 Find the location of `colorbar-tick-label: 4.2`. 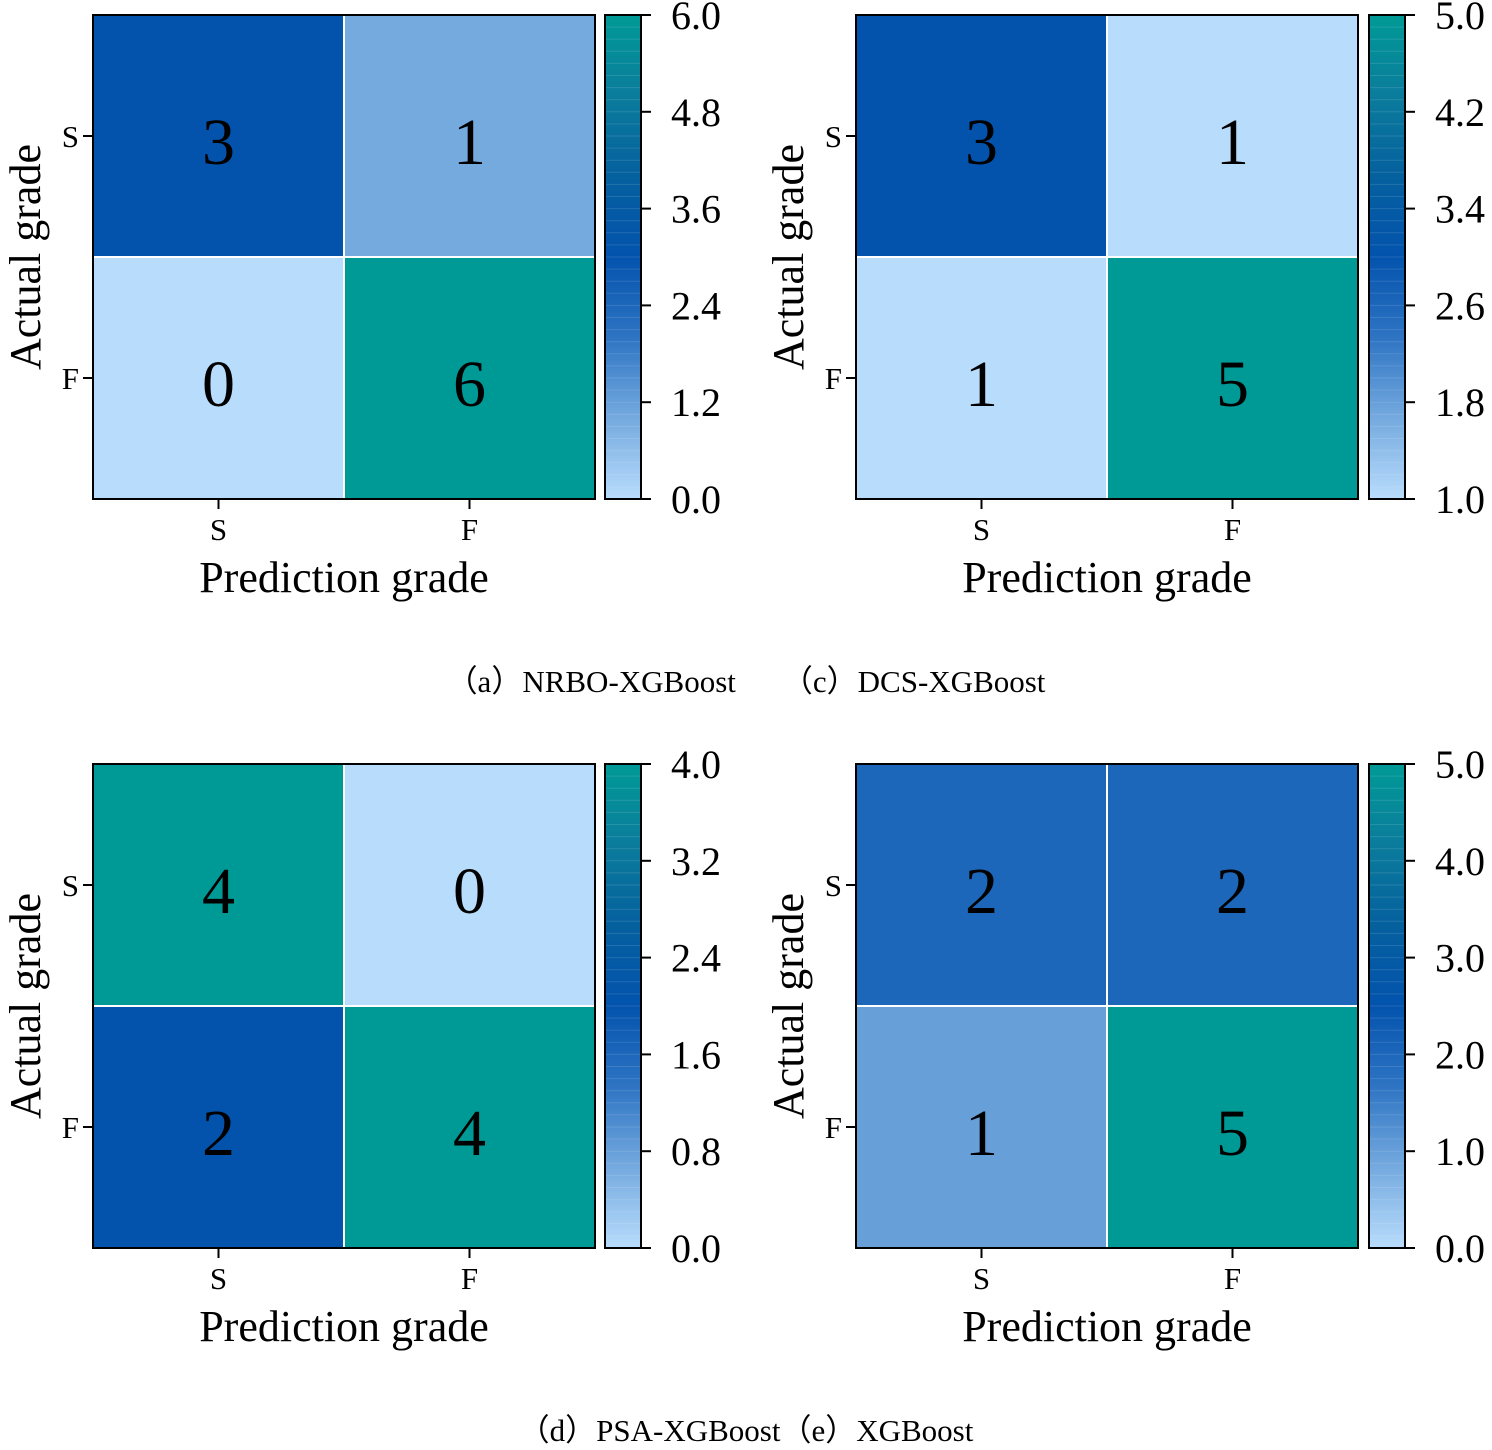

colorbar-tick-label: 4.2 is located at coordinates (1460, 112).